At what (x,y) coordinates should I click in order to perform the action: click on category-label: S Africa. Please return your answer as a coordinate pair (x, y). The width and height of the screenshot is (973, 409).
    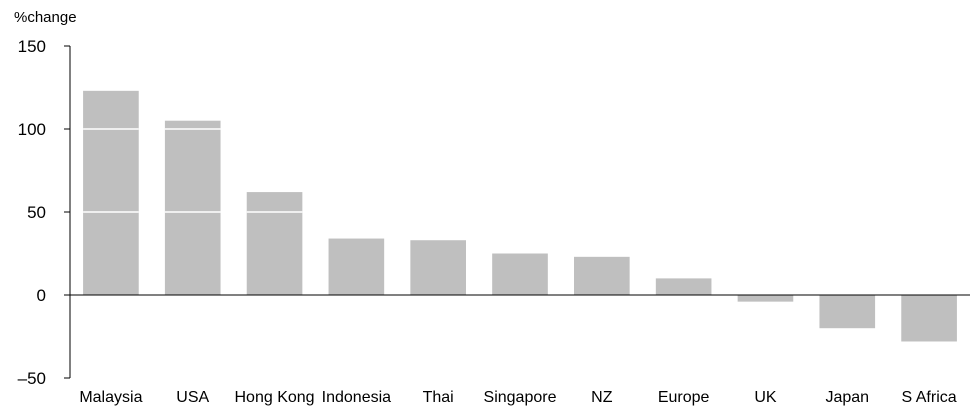
    Looking at the image, I should click on (929, 397).